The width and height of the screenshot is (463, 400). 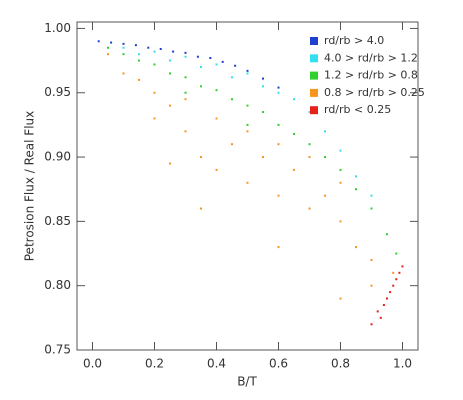 What do you see at coordinates (354, 40) in the screenshot?
I see `legend-label: rd/rb > 4.0` at bounding box center [354, 40].